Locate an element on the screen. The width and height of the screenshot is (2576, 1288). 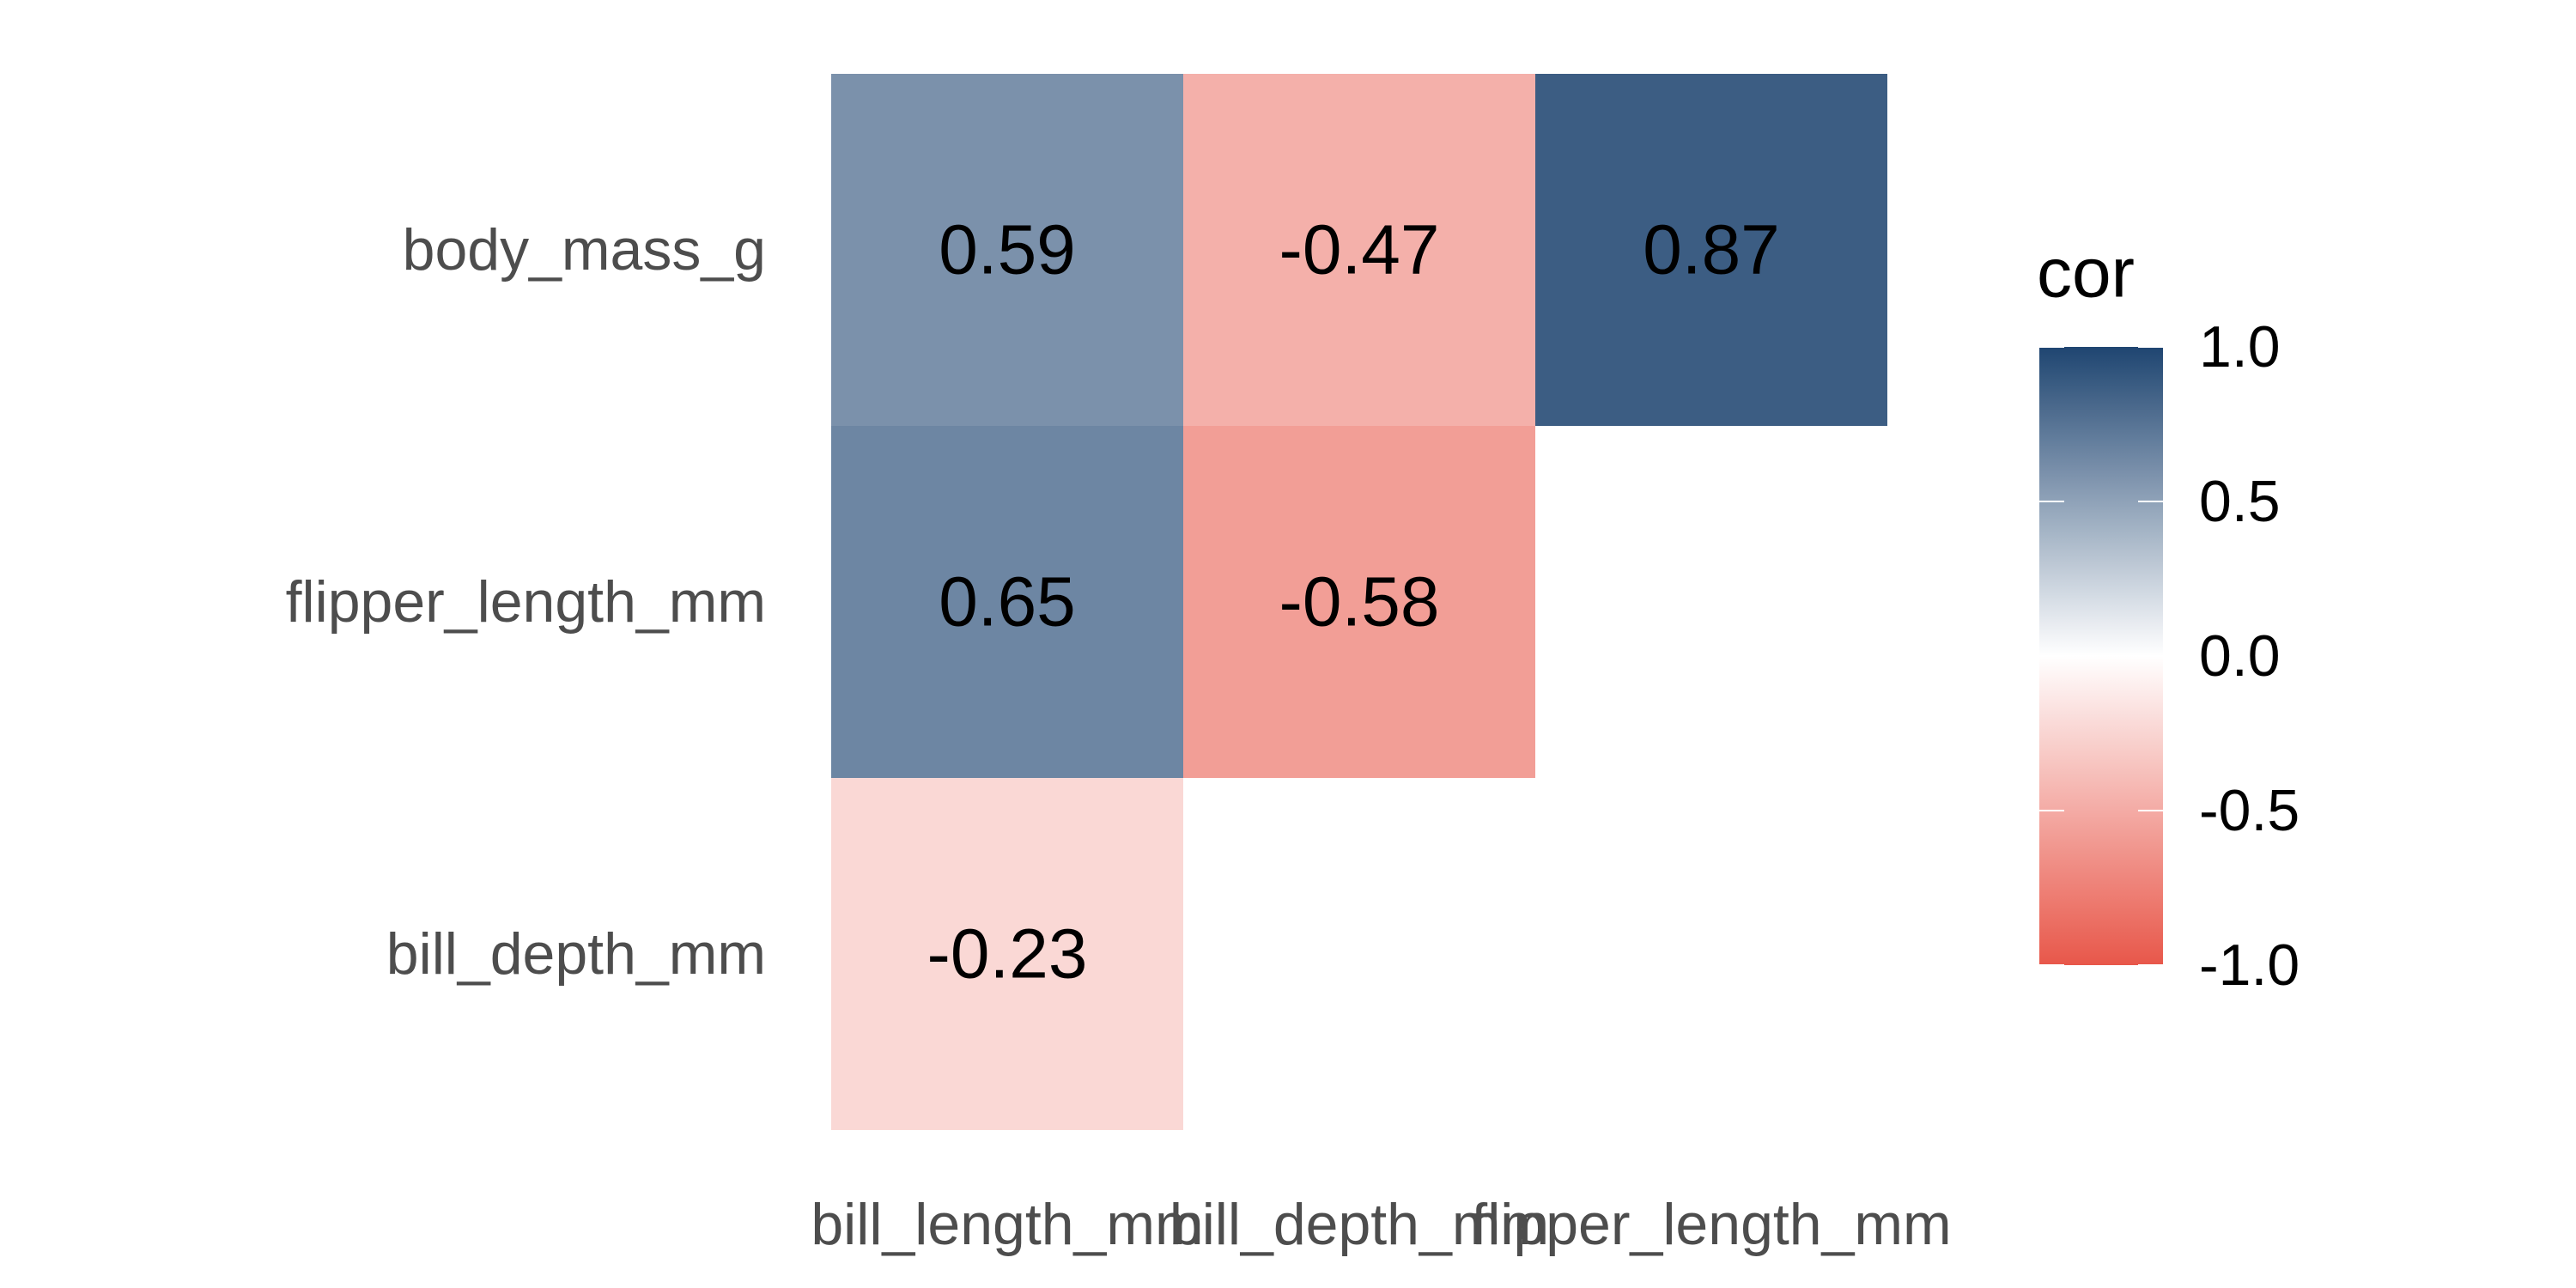
y-tick-label: bill_depth_mm is located at coordinates (576, 954).